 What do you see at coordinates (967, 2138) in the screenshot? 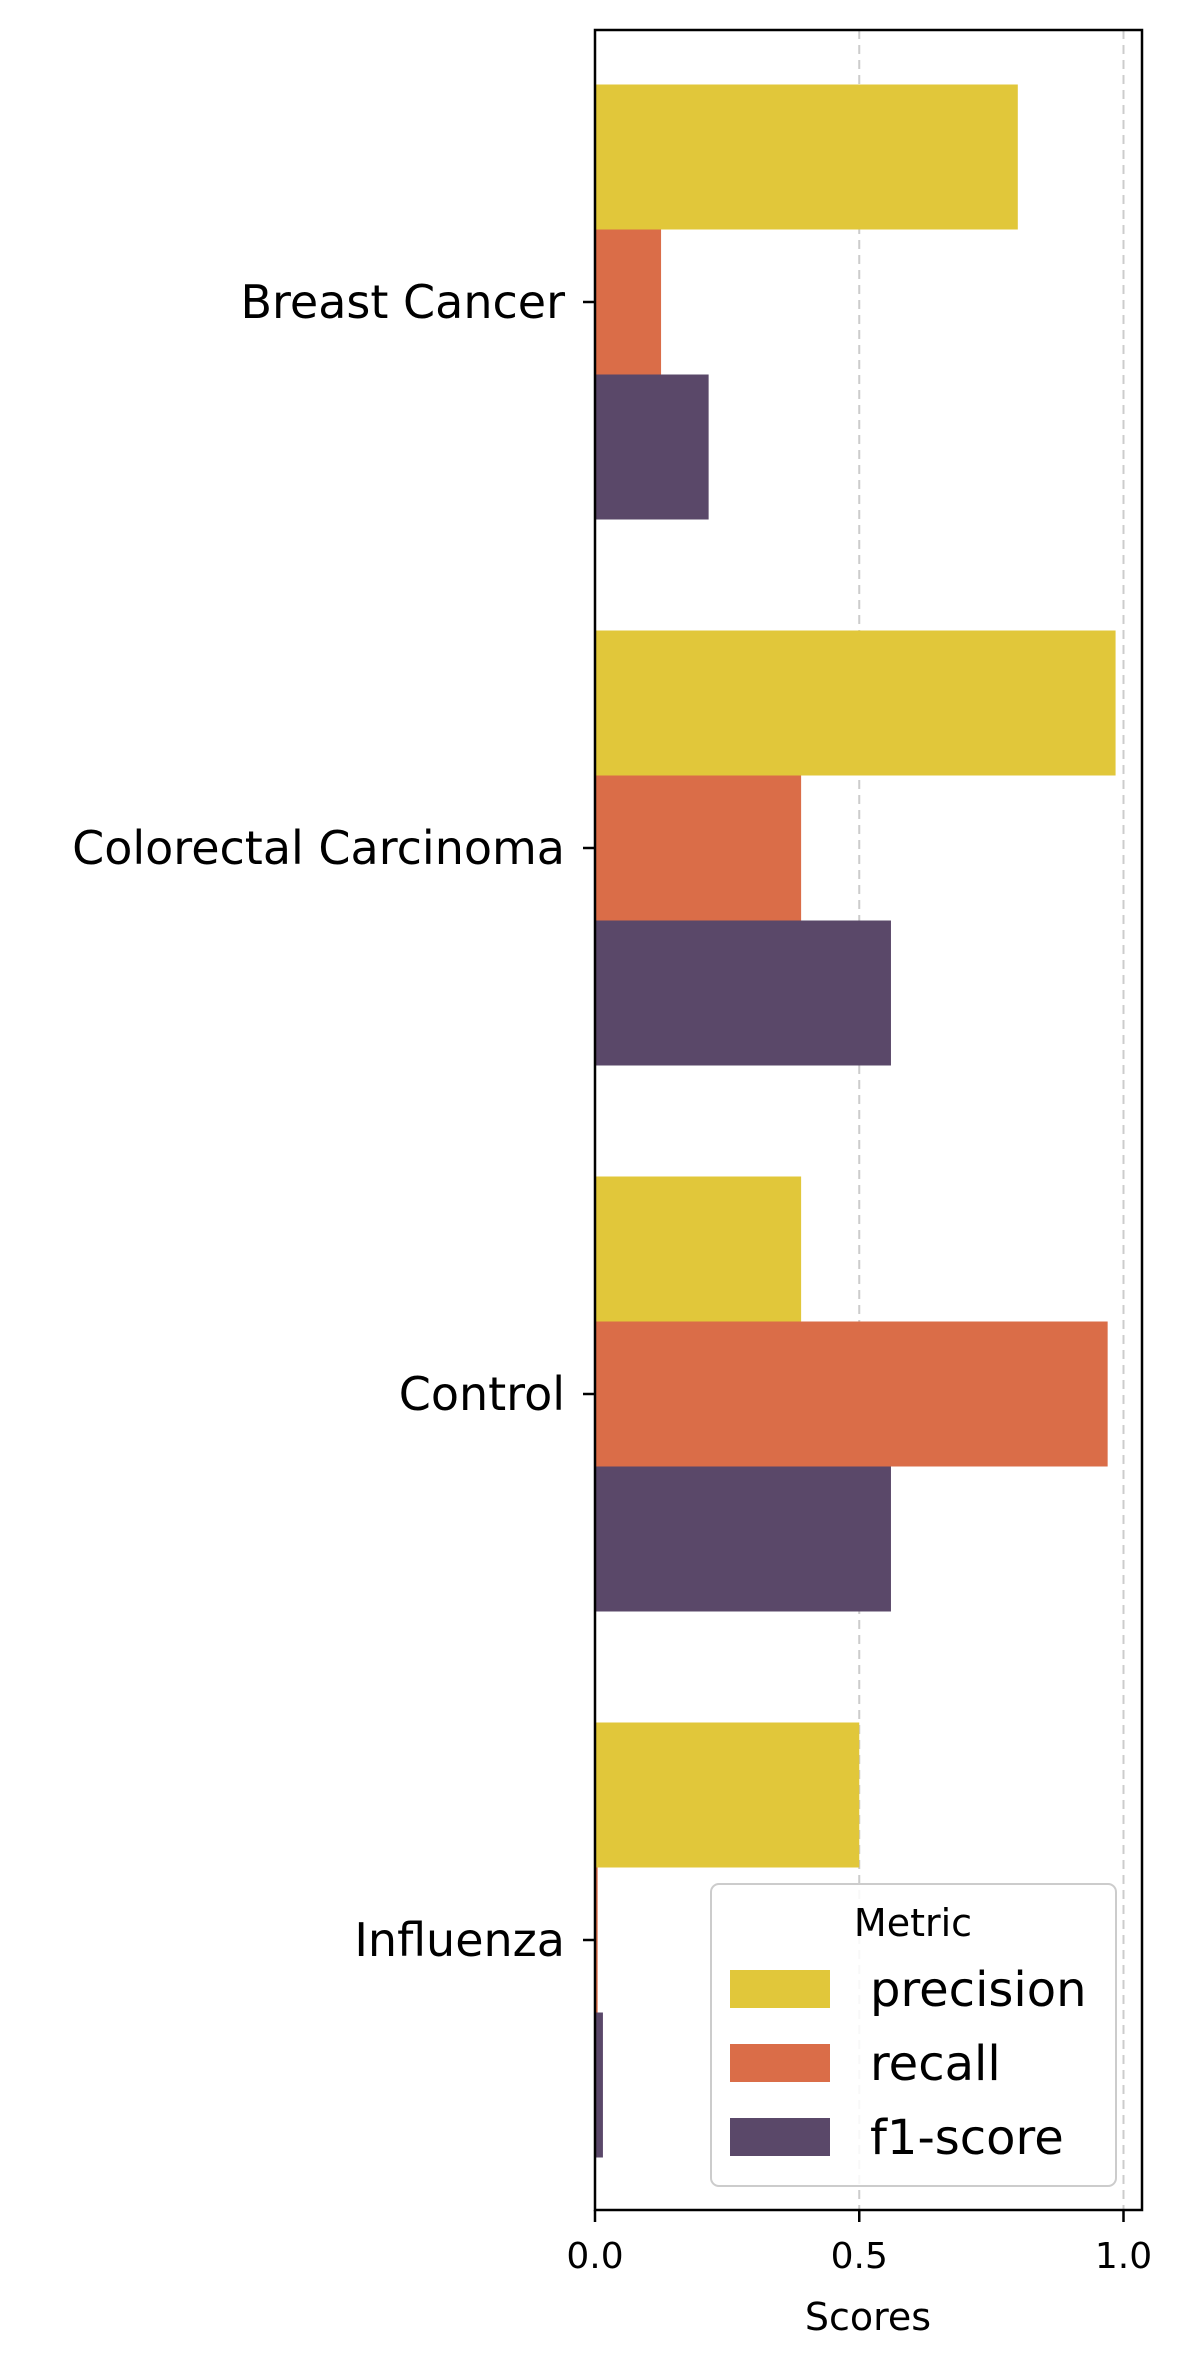
I see `legend-label-f1-score: f1-score` at bounding box center [967, 2138].